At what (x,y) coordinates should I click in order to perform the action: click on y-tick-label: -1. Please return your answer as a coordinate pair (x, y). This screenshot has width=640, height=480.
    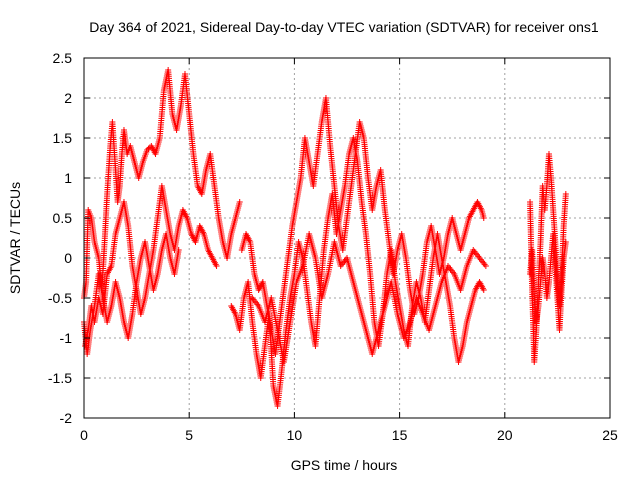
    Looking at the image, I should click on (66, 338).